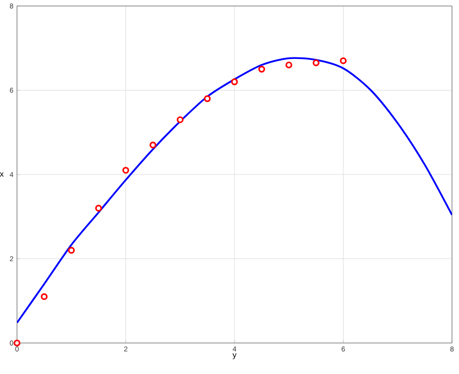 Image resolution: width=459 pixels, height=374 pixels. Describe the element at coordinates (234, 356) in the screenshot. I see `x-axis-title: y` at that location.